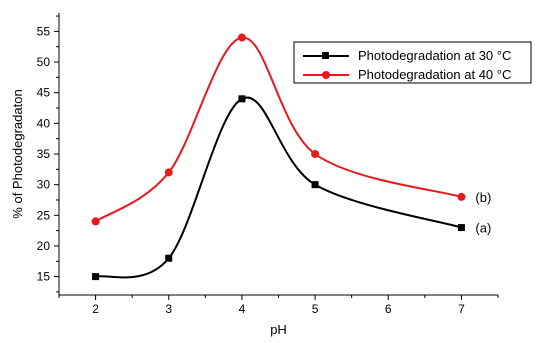 Image resolution: width=547 pixels, height=343 pixels. I want to click on y-tick-label: 50, so click(44, 62).